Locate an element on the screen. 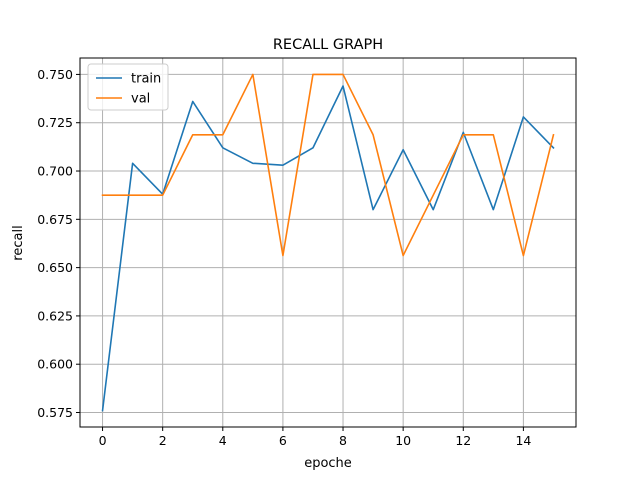 The width and height of the screenshot is (640, 485). chart-title: RECALL GRAPH is located at coordinates (328, 45).